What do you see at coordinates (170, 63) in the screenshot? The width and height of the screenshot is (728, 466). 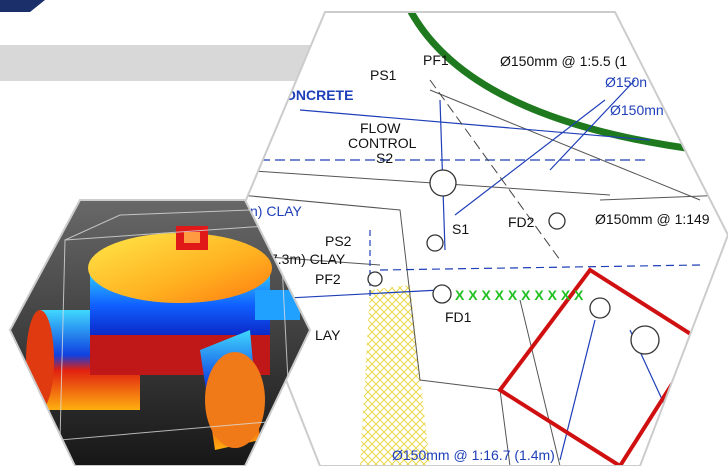 I see `band` at bounding box center [170, 63].